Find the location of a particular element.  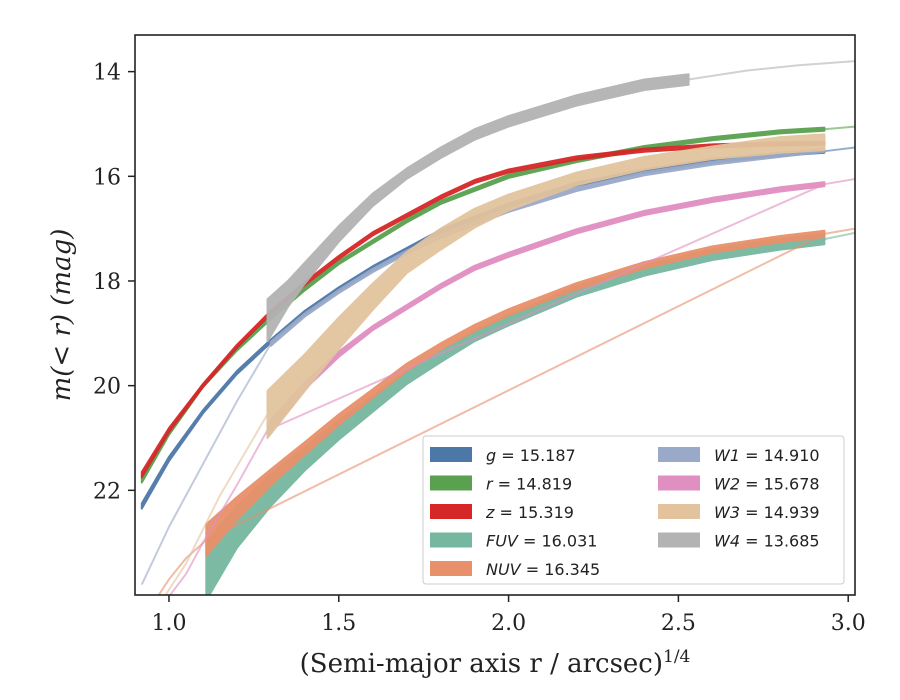

legend-label-value: = 14.910 is located at coordinates (780, 455).